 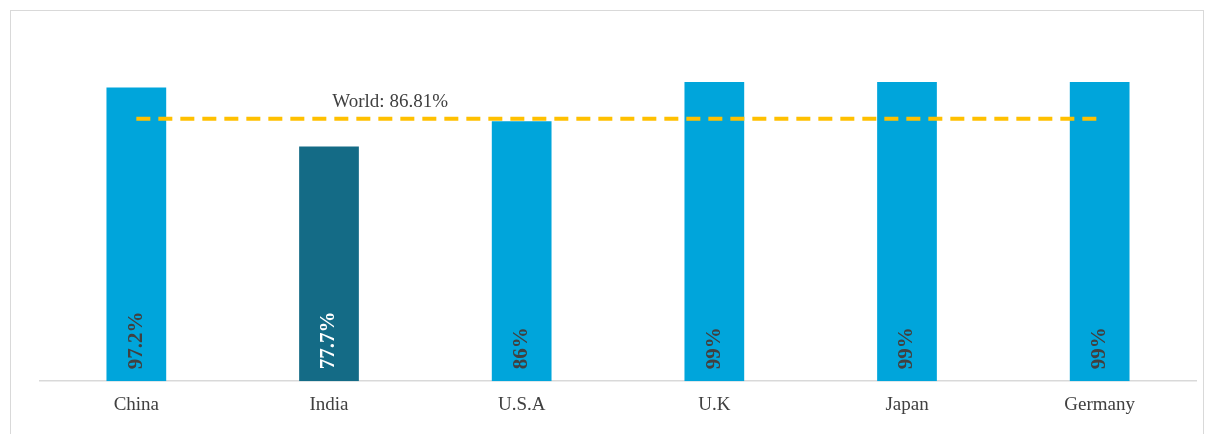 What do you see at coordinates (134, 340) in the screenshot?
I see `data-label: 97.2%` at bounding box center [134, 340].